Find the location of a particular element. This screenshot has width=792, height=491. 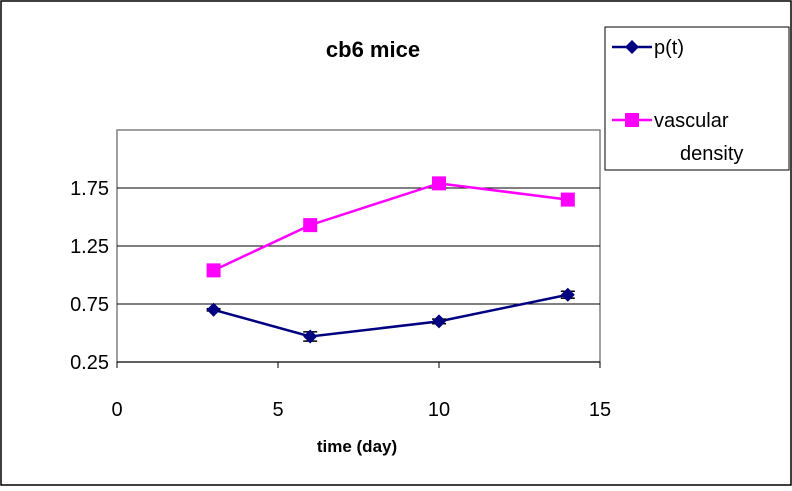

x-axis is located at coordinates (358, 364).